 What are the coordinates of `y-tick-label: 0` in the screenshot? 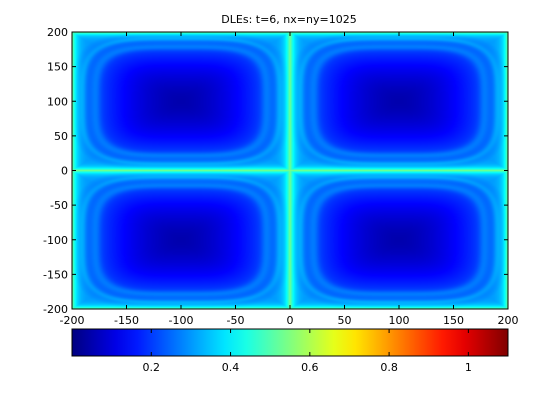 It's located at (64, 171).